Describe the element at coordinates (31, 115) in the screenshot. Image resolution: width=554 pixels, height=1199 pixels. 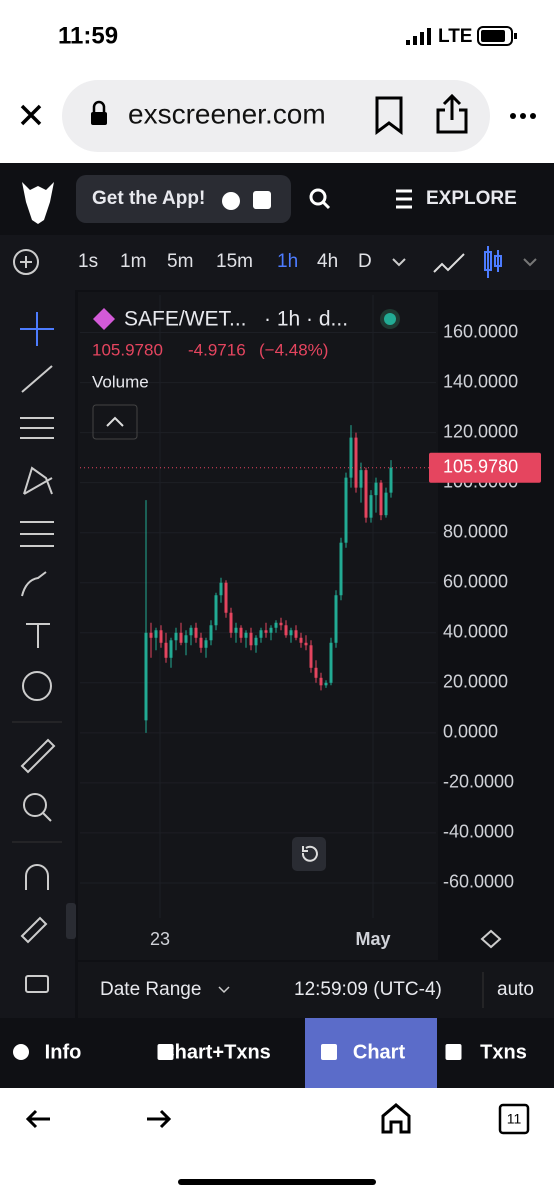
I see `close-button` at that location.